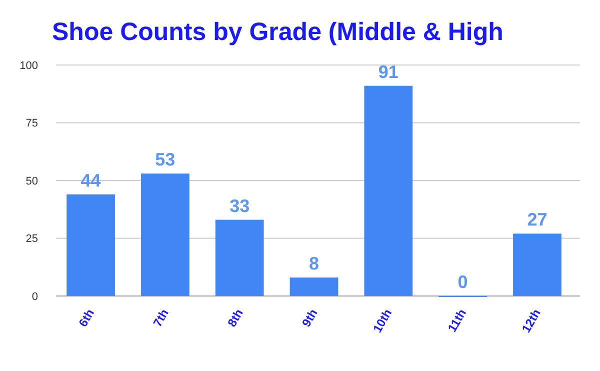 Image resolution: width=600 pixels, height=371 pixels. What do you see at coordinates (161, 318) in the screenshot?
I see `x-tick-label: 7th` at bounding box center [161, 318].